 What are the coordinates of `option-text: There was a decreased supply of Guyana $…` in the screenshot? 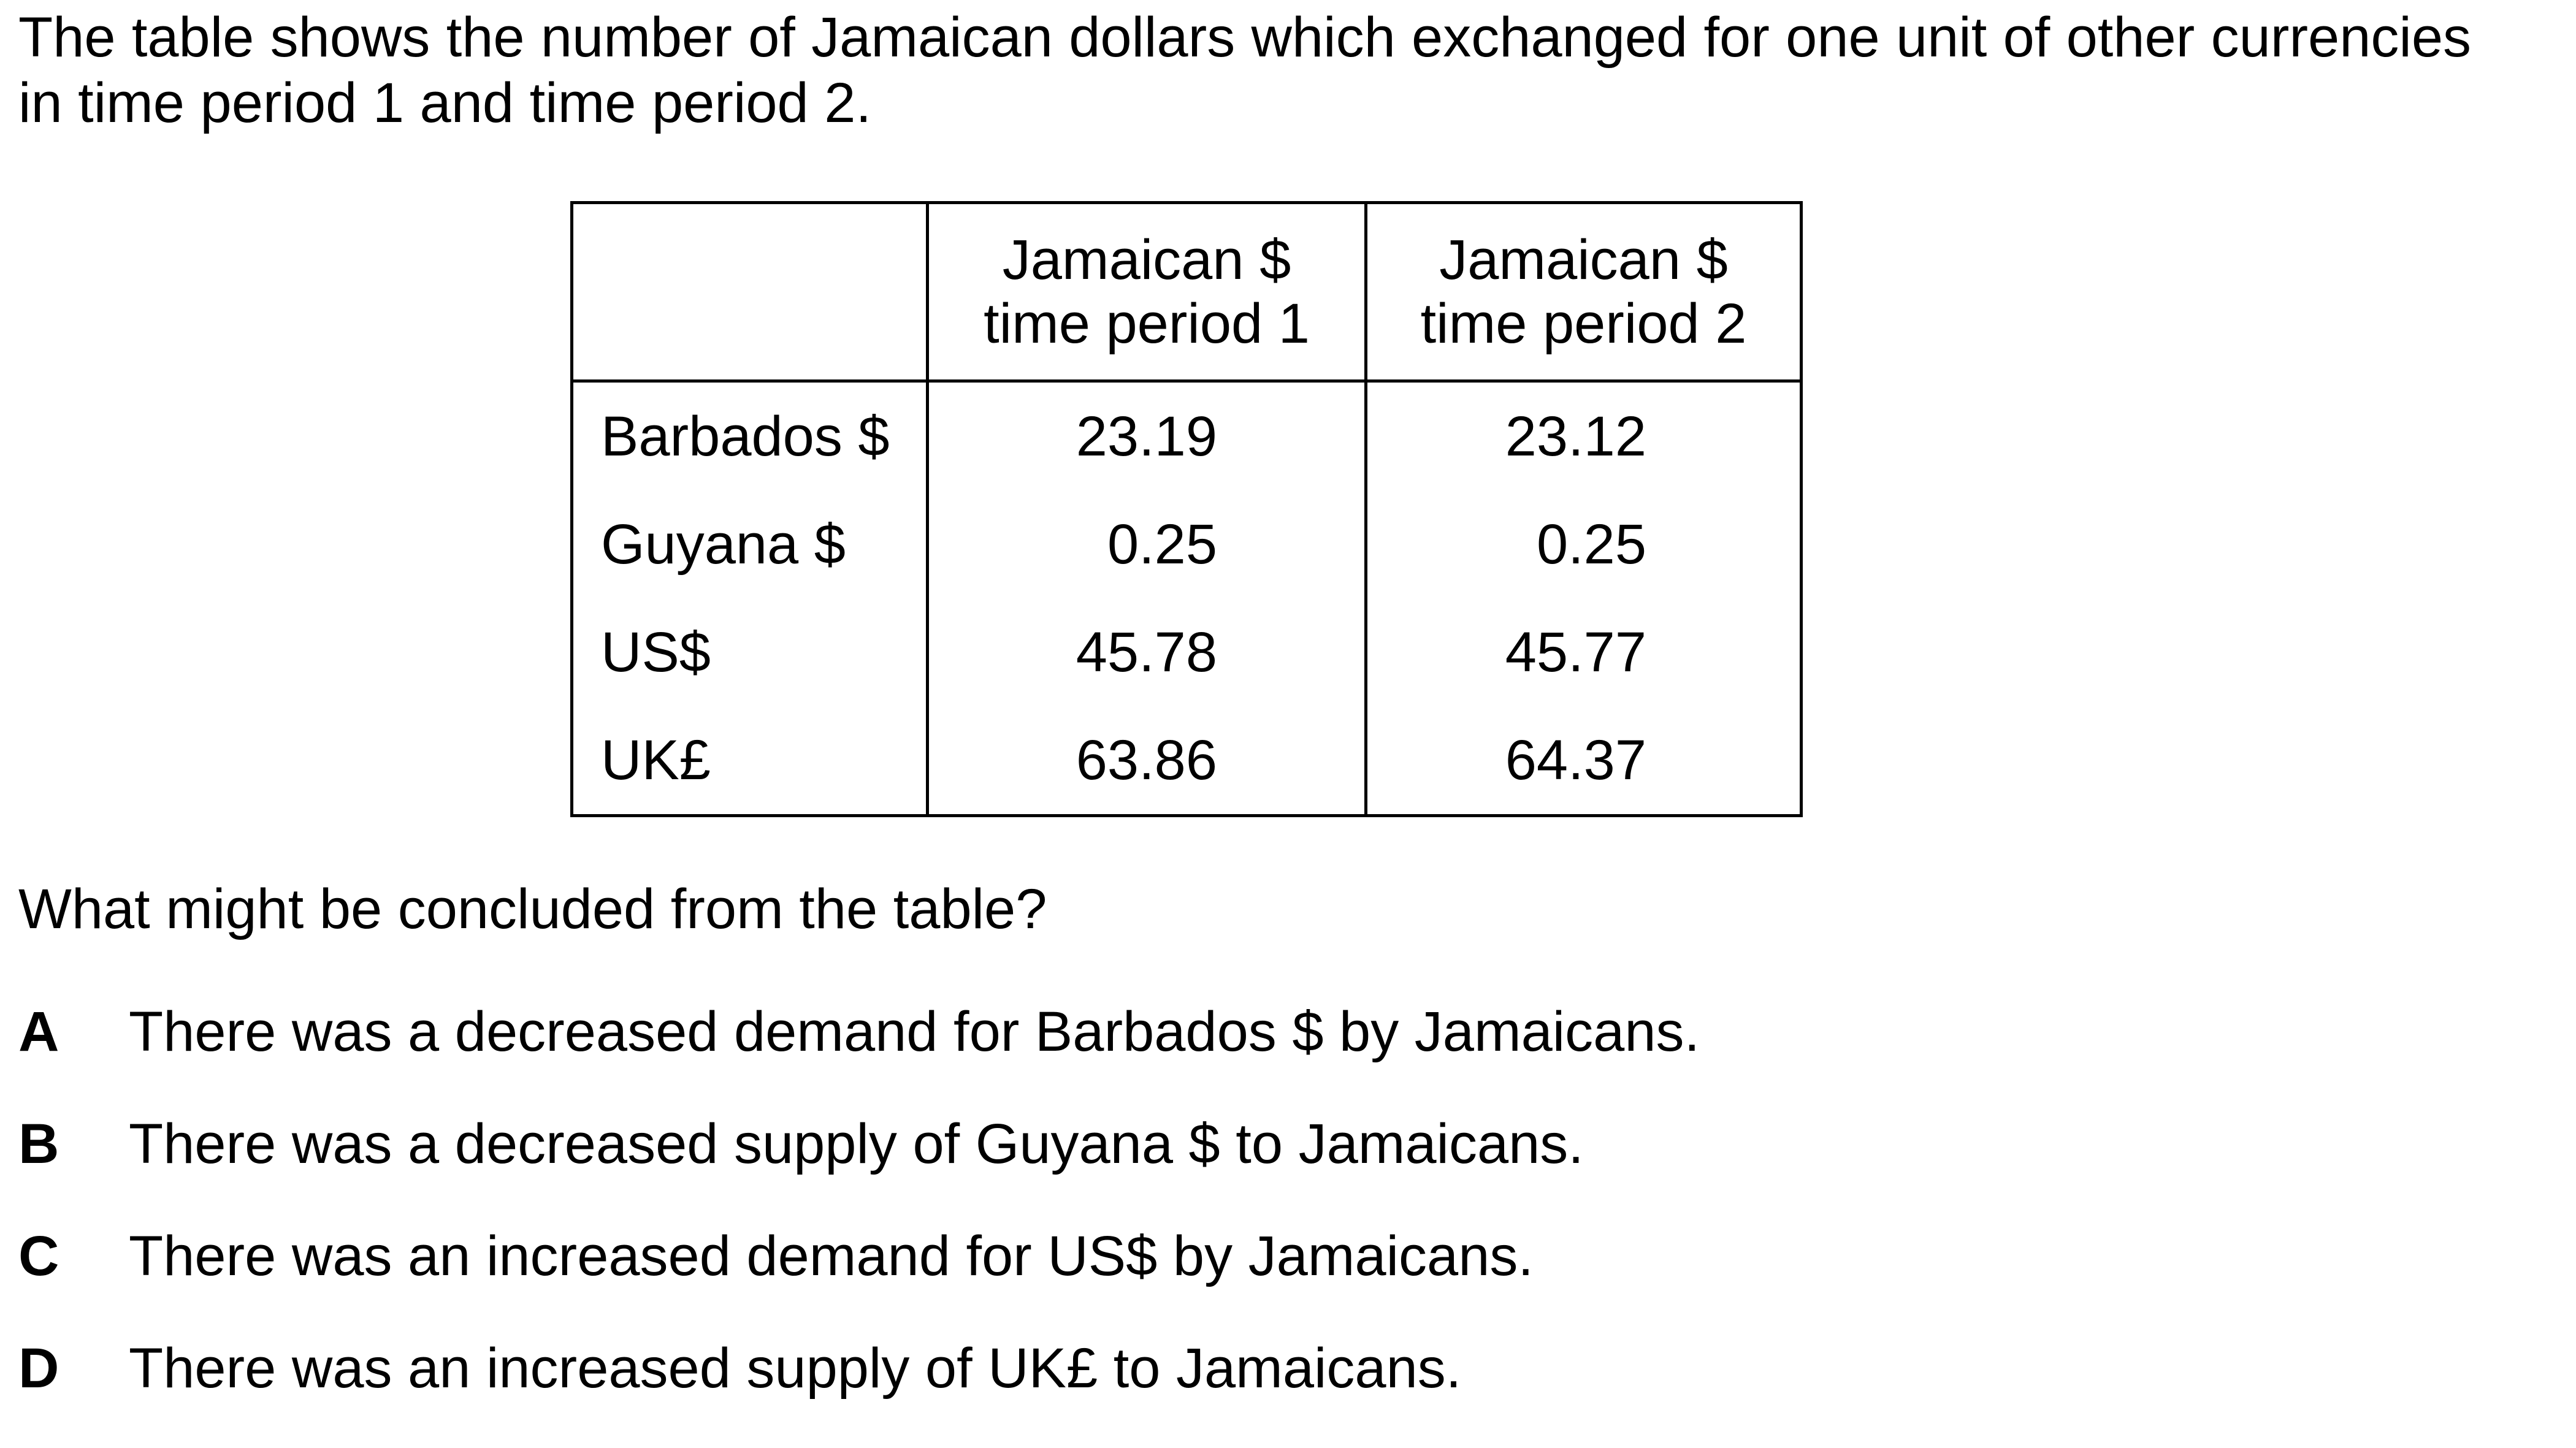 It's located at (856, 1144).